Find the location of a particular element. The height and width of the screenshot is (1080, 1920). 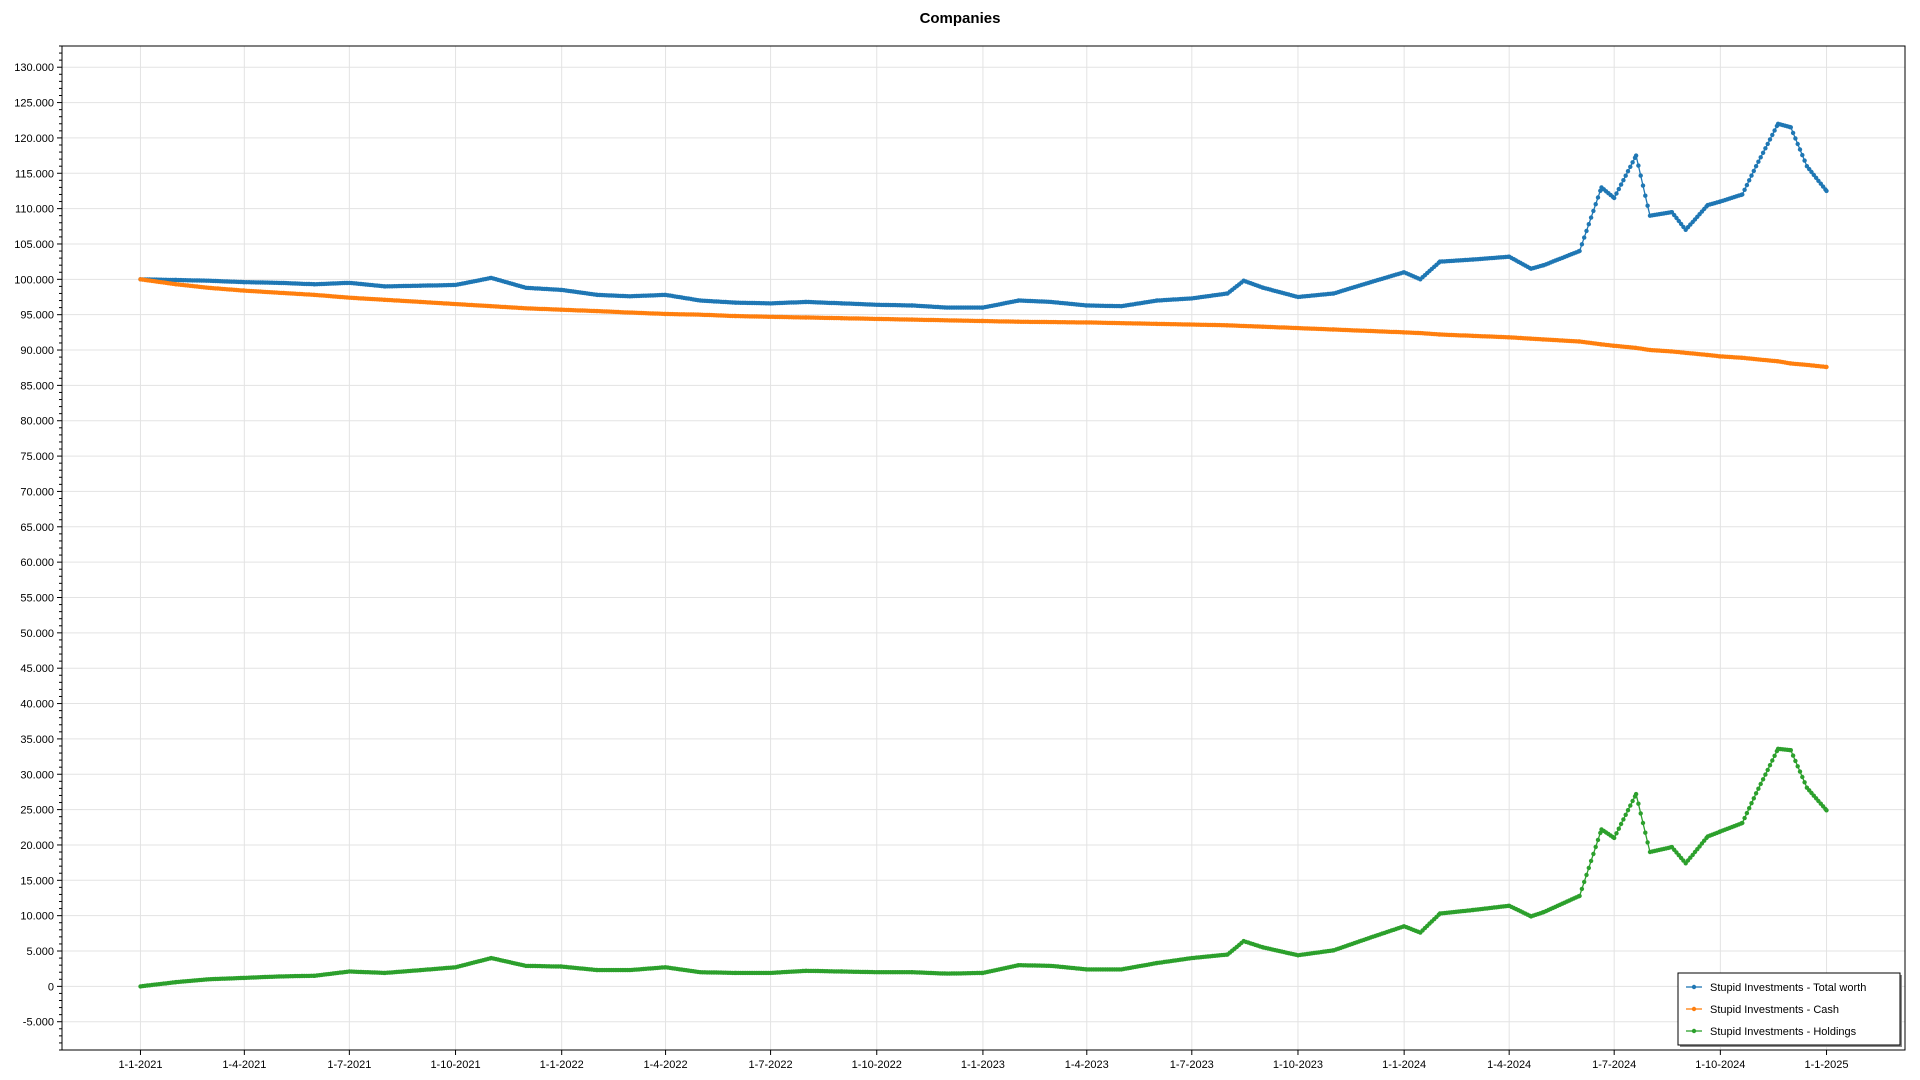

x-tick-label: 1-7-2023 is located at coordinates (1192, 1065).